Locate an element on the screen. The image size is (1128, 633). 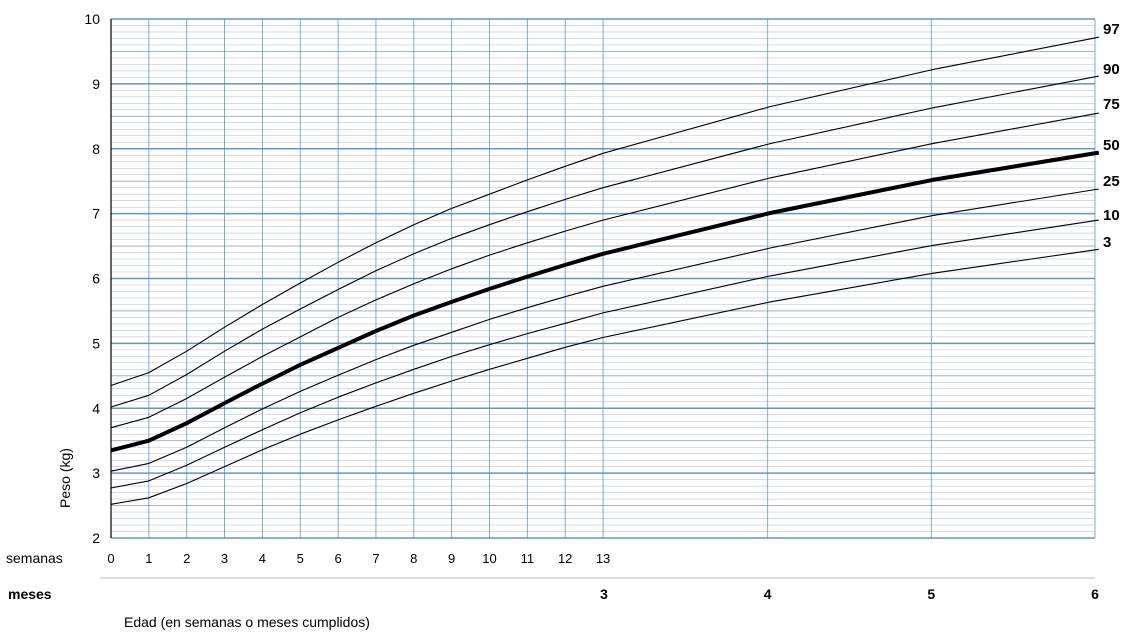
y-tick-label: 8 is located at coordinates (96, 149).